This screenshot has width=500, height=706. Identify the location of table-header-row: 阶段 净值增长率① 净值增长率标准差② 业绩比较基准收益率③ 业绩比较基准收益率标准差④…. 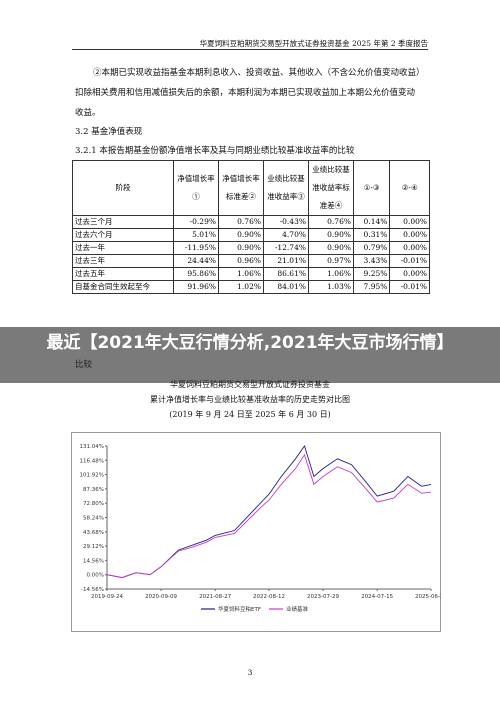
(251, 188).